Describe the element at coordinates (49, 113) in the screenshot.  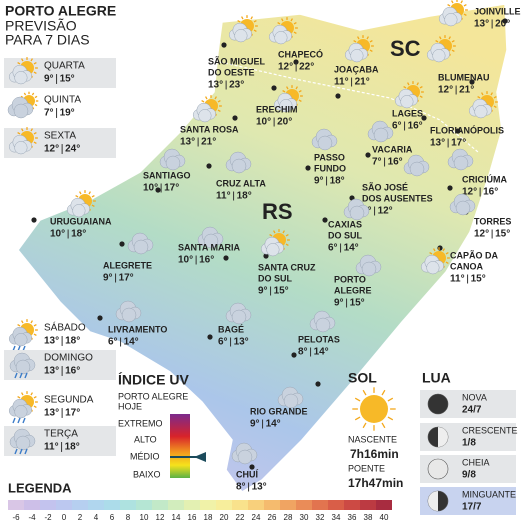
I see `temp-min: 7°` at that location.